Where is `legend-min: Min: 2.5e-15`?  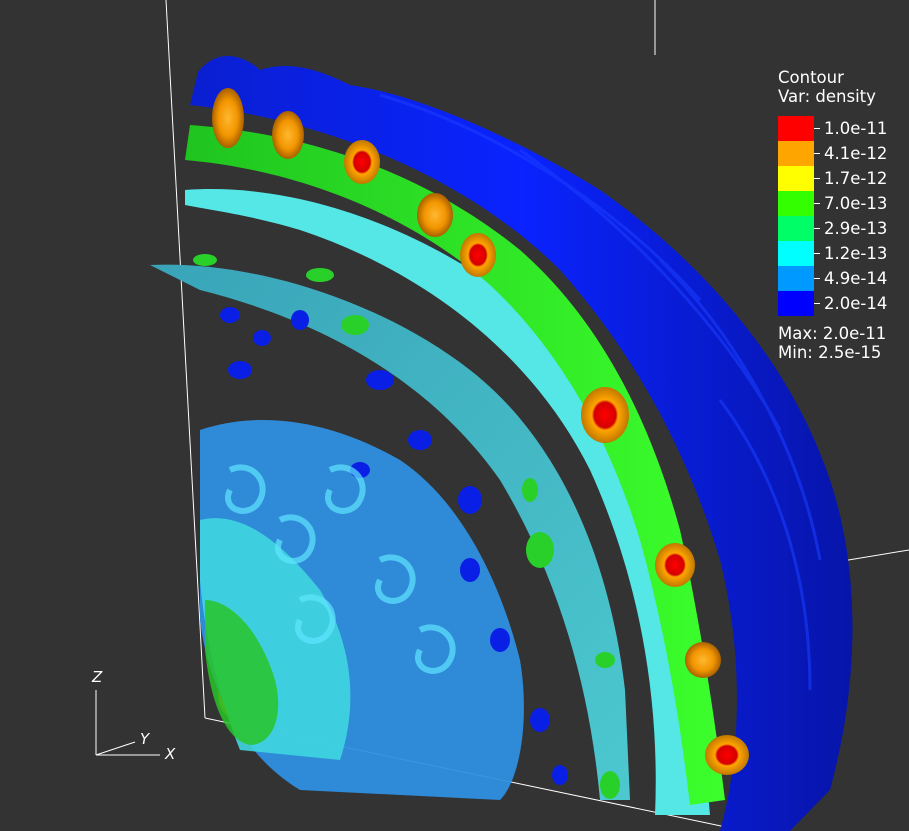 legend-min: Min: 2.5e-15 is located at coordinates (830, 352).